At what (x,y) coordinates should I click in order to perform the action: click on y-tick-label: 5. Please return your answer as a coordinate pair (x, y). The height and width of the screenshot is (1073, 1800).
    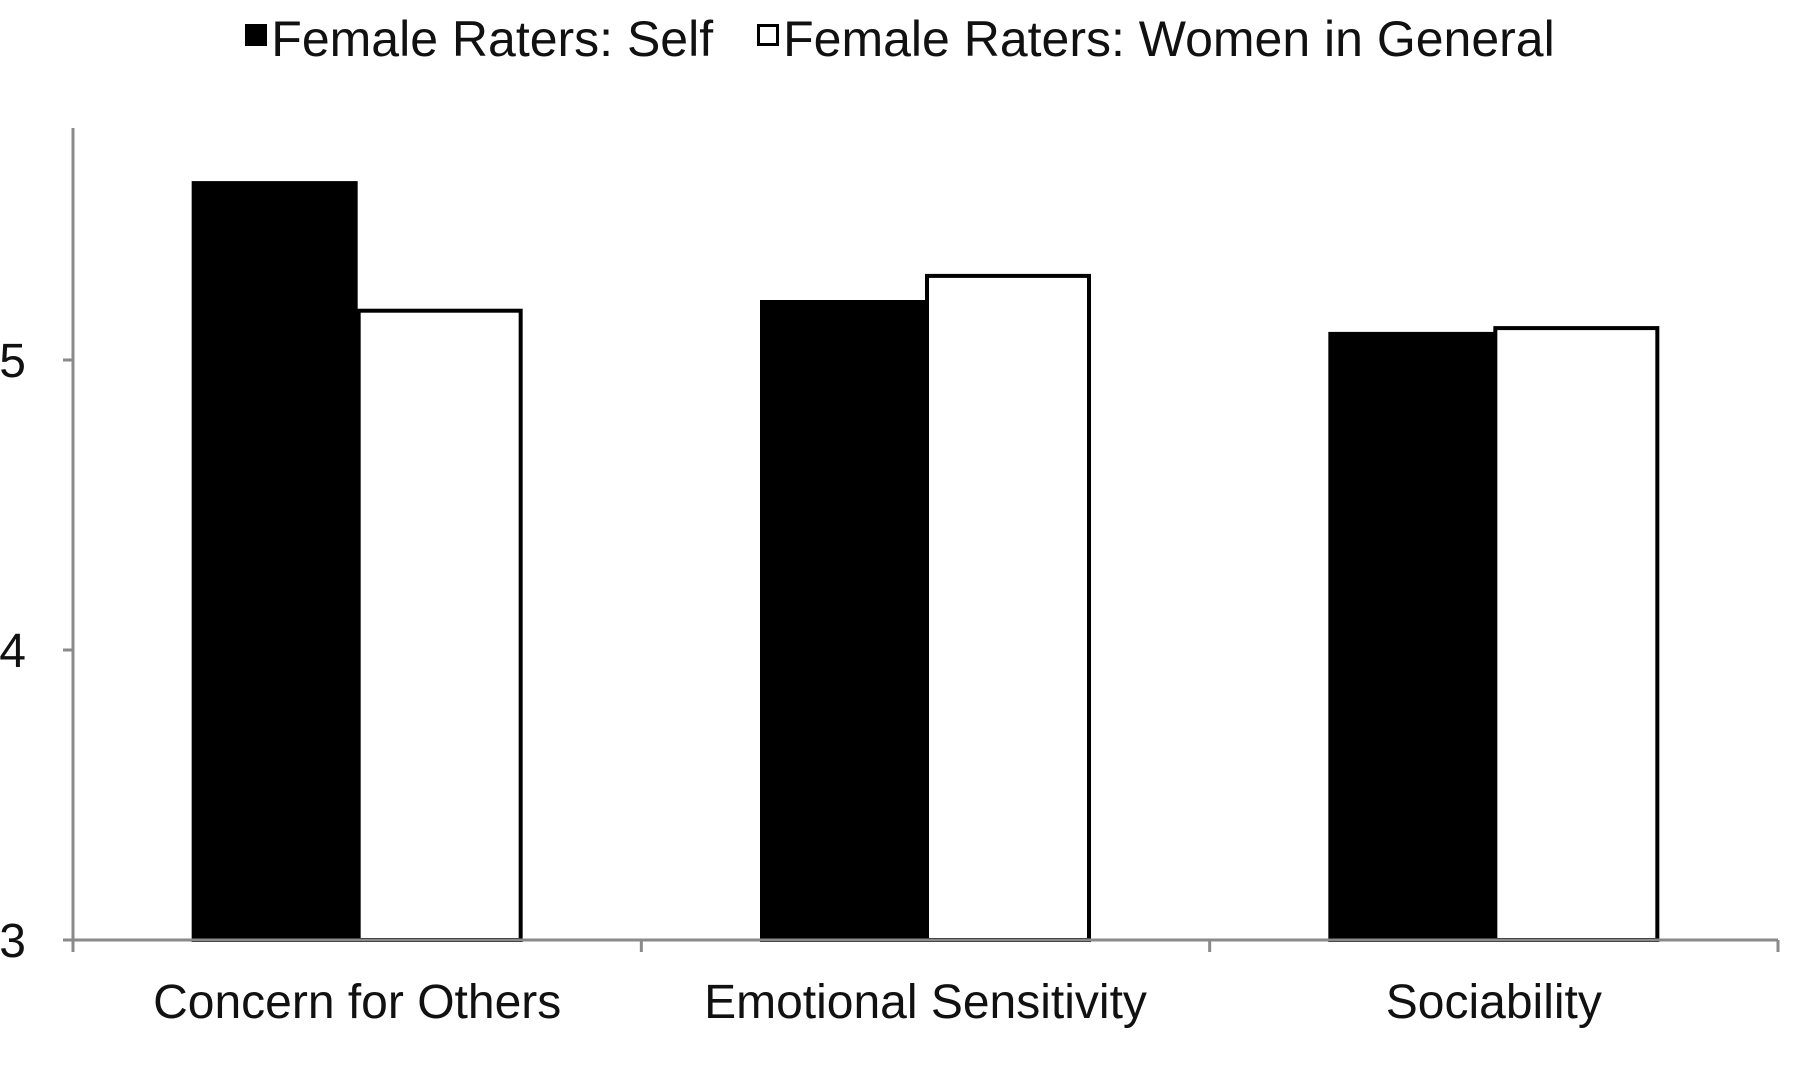
    Looking at the image, I should click on (13, 361).